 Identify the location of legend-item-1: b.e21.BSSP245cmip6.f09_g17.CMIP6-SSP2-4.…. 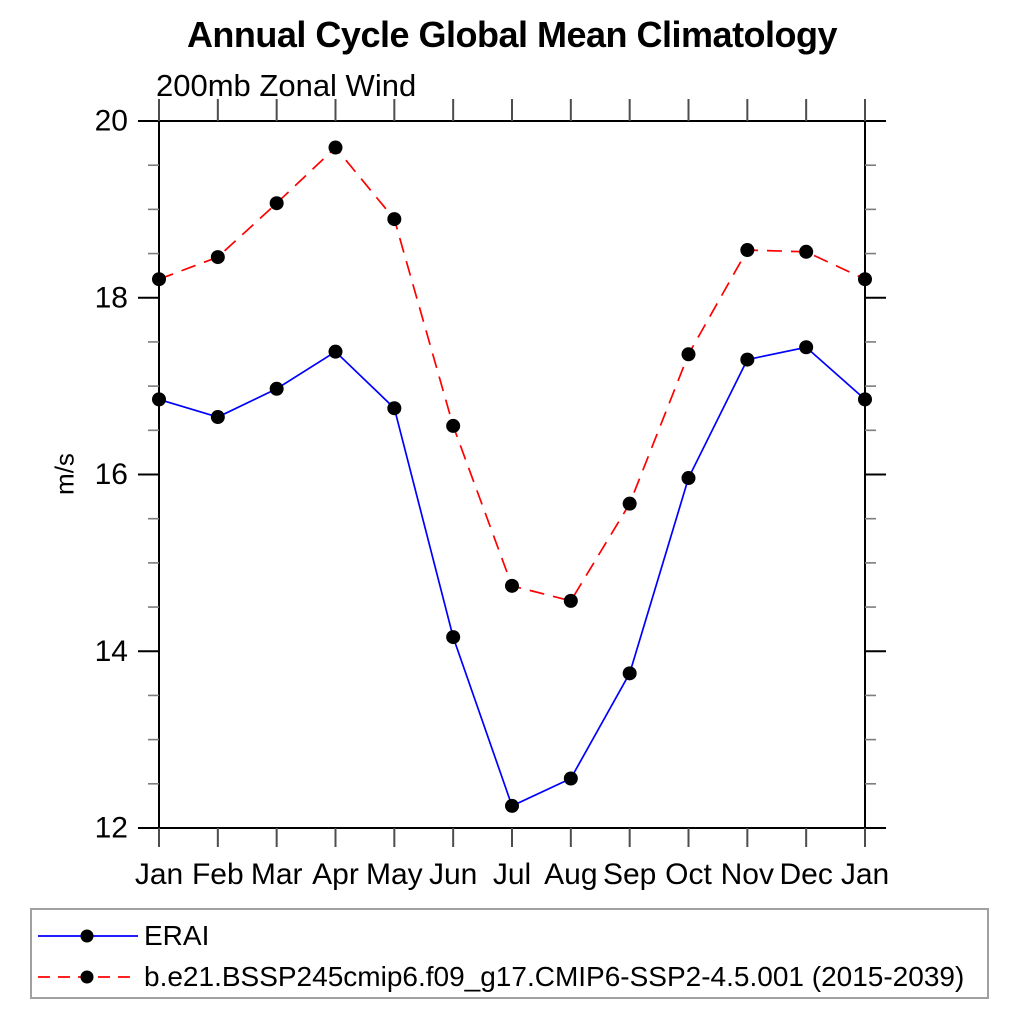
(500, 977).